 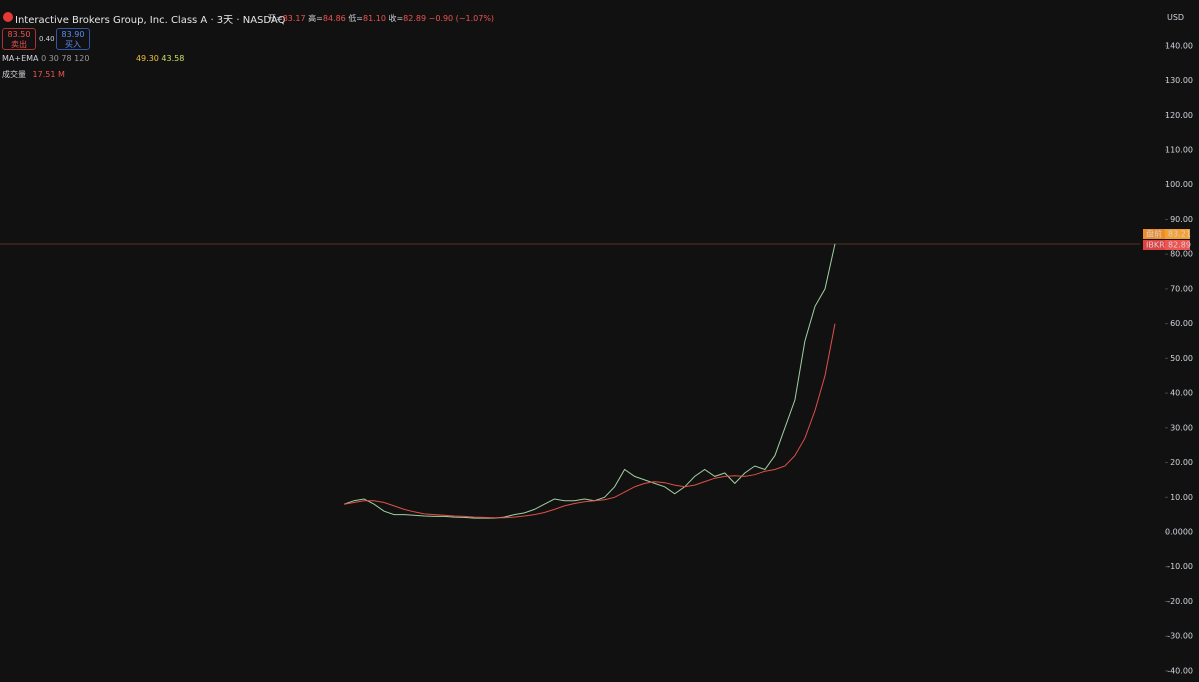 What do you see at coordinates (93, 58) in the screenshot?
I see `ma-legend: MA+EMA 0 30 78 120 49.30 43.58` at bounding box center [93, 58].